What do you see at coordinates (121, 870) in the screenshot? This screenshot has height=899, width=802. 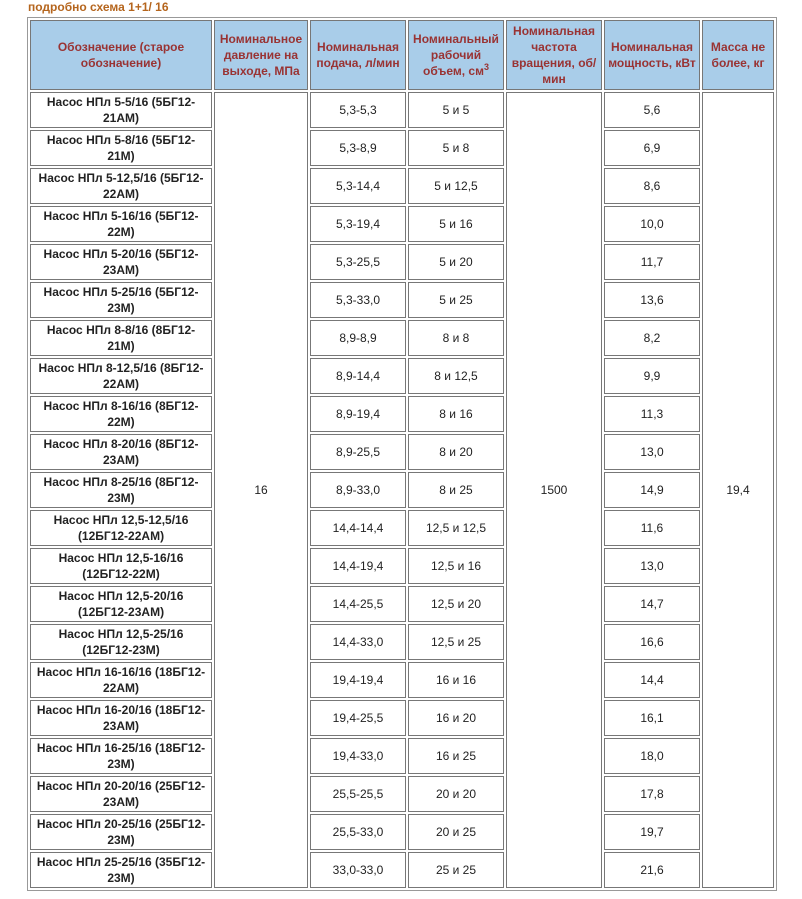 I see `pump-name: Насос НПл 25-25/16 (35БГ12-23М)` at bounding box center [121, 870].